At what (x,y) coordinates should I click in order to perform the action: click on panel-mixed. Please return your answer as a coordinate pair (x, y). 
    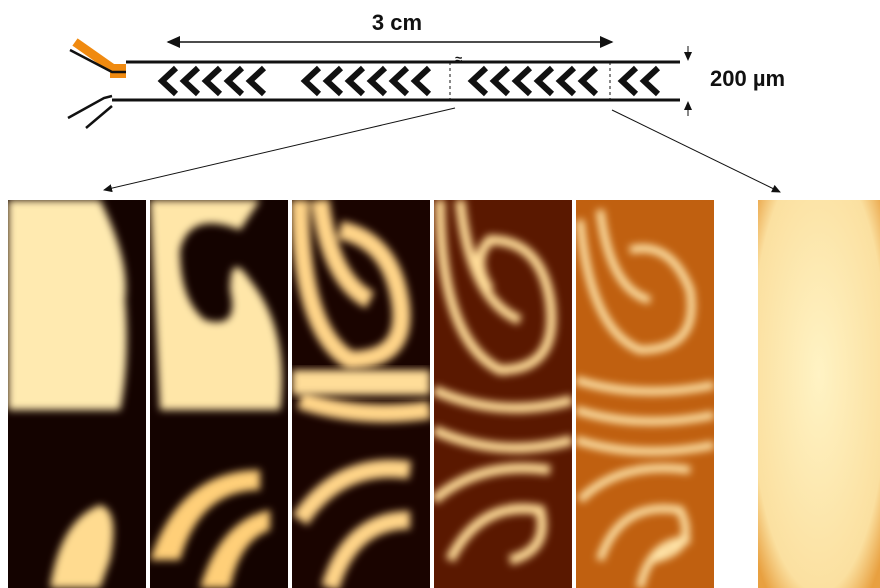
    Looking at the image, I should click on (819, 394).